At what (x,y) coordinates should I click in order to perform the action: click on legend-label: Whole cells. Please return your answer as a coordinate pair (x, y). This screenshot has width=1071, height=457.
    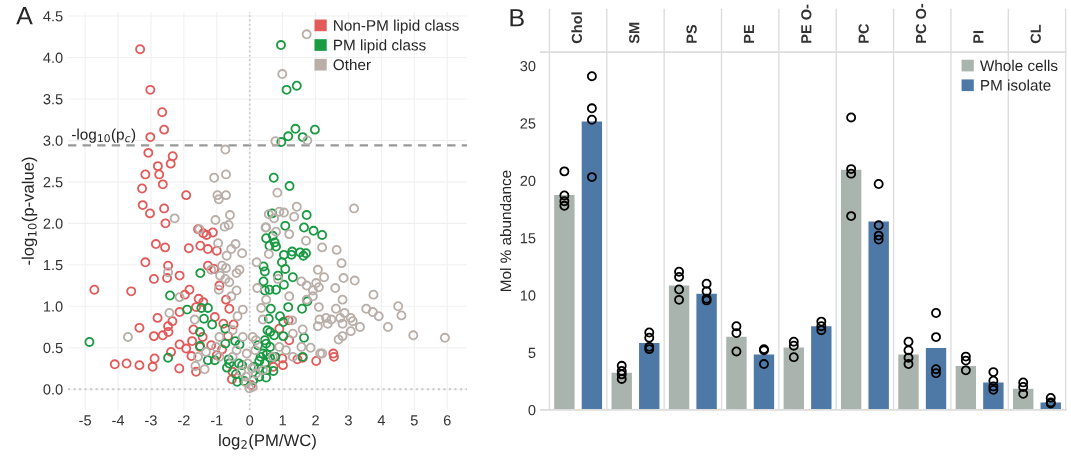
    Looking at the image, I should click on (1018, 65).